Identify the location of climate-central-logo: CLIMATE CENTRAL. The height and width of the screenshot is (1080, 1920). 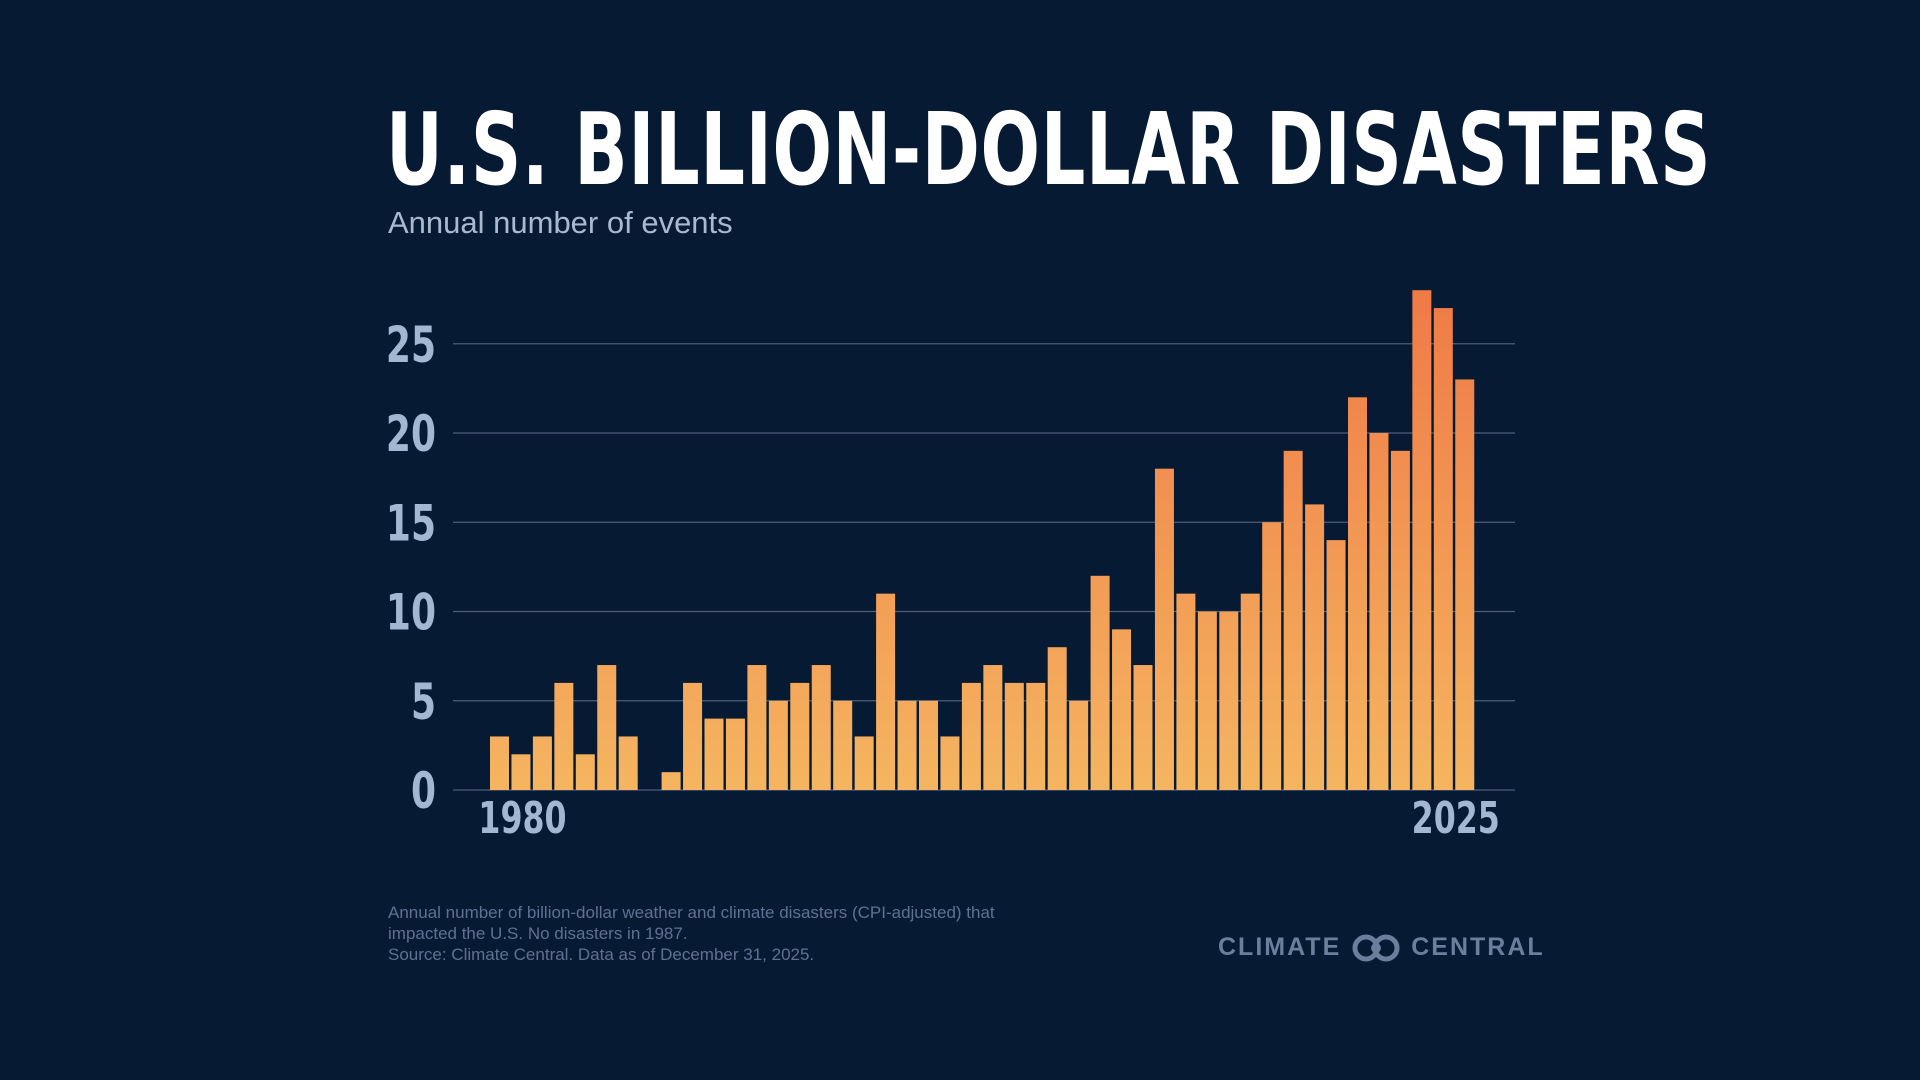
(1381, 947).